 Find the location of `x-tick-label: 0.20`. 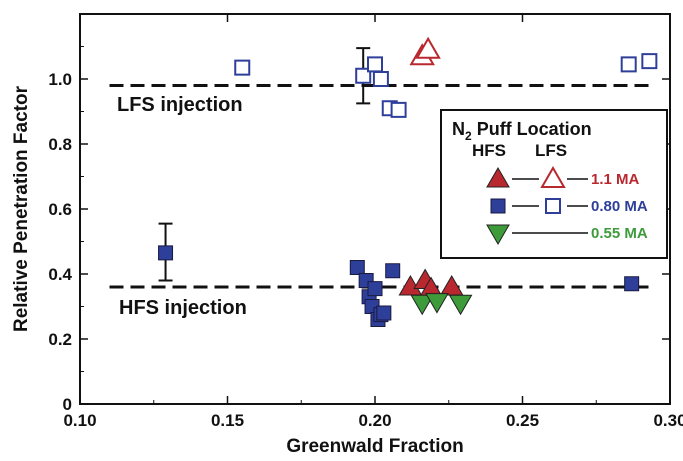

x-tick-label: 0.20 is located at coordinates (374, 420).